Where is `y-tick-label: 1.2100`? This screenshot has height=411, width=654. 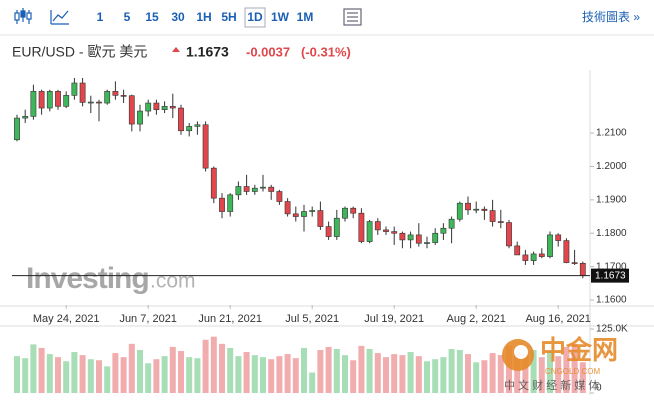
y-tick-label: 1.2100 is located at coordinates (611, 133).